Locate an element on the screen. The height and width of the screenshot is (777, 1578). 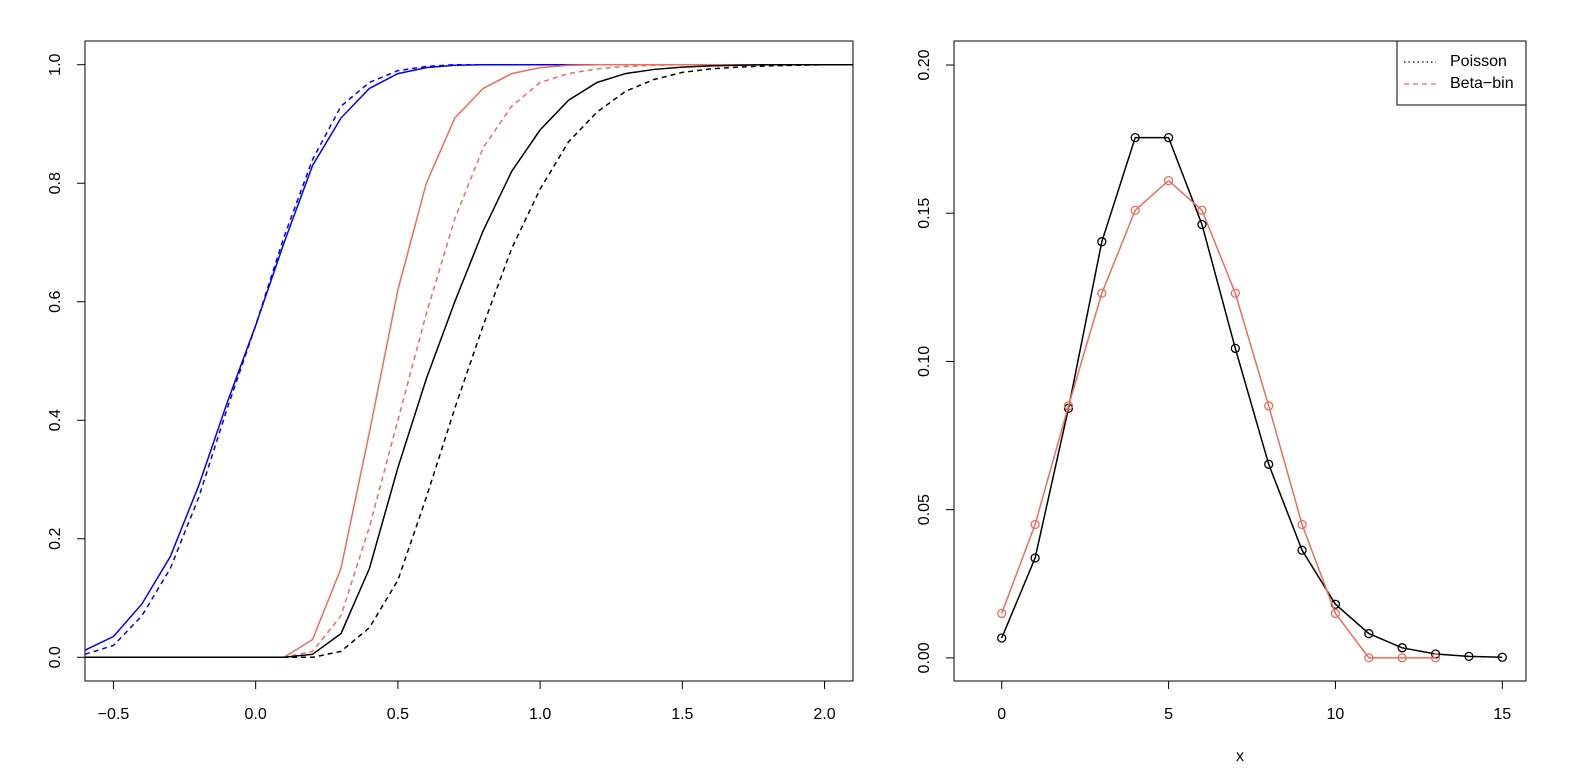
x-tick-label: 2.0 is located at coordinates (824, 714).